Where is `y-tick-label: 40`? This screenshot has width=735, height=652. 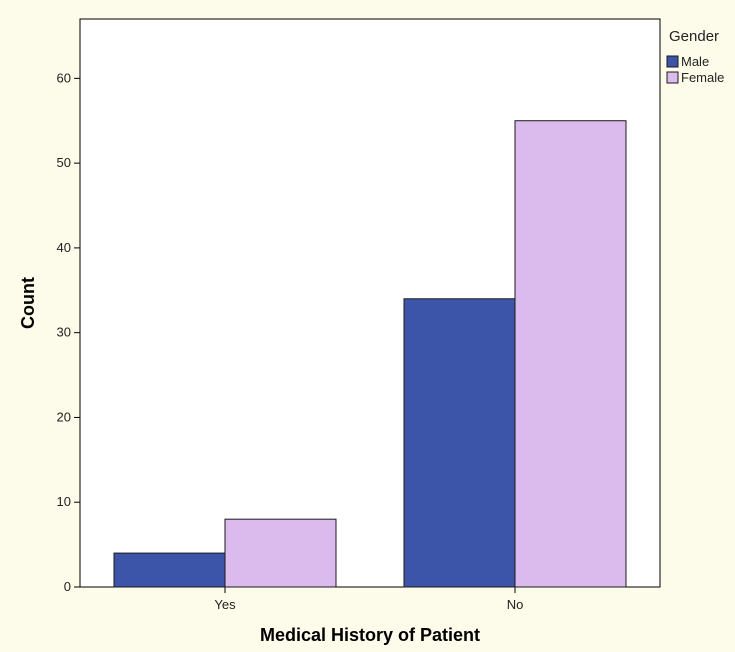 y-tick-label: 40 is located at coordinates (64, 247).